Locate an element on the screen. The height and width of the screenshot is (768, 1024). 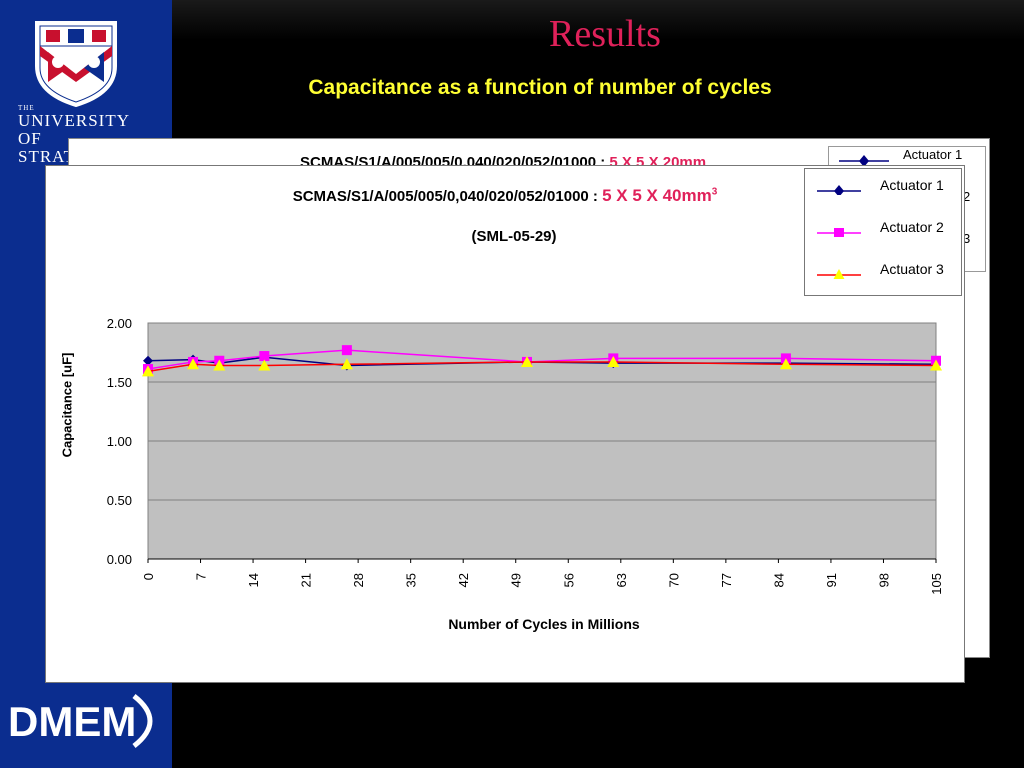
y-tick-label: 2.00 is located at coordinates (119, 323).